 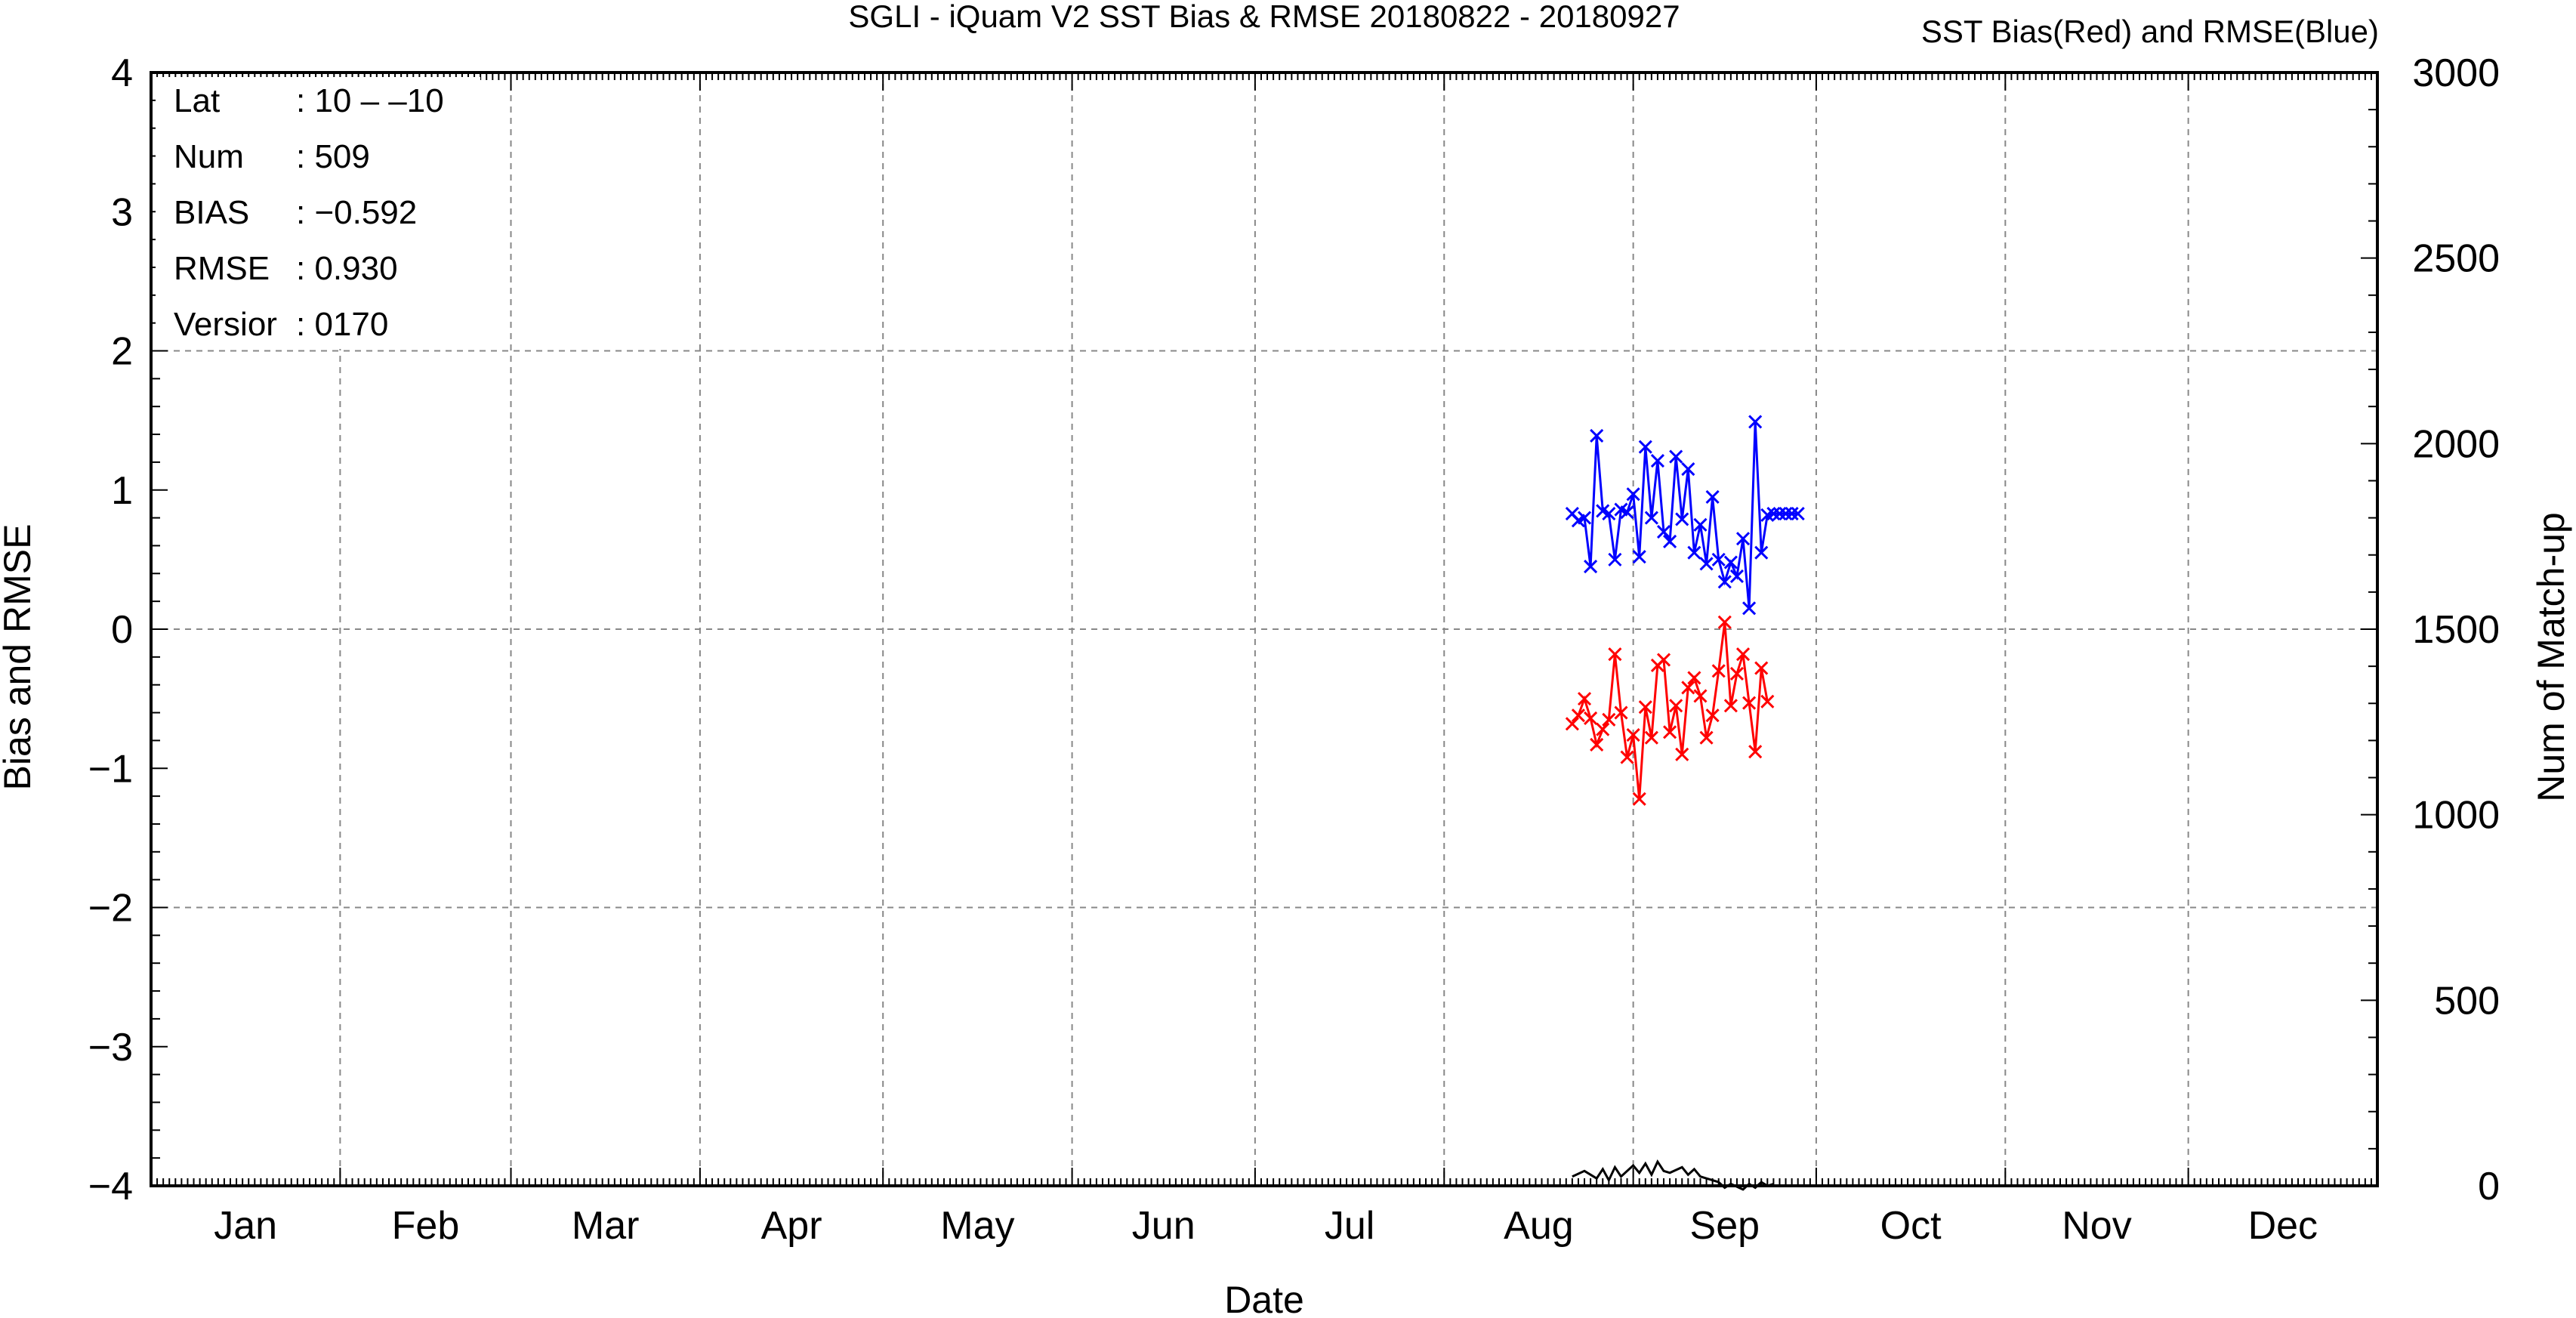 I want to click on stat-value: : 0.930, so click(x=347, y=268).